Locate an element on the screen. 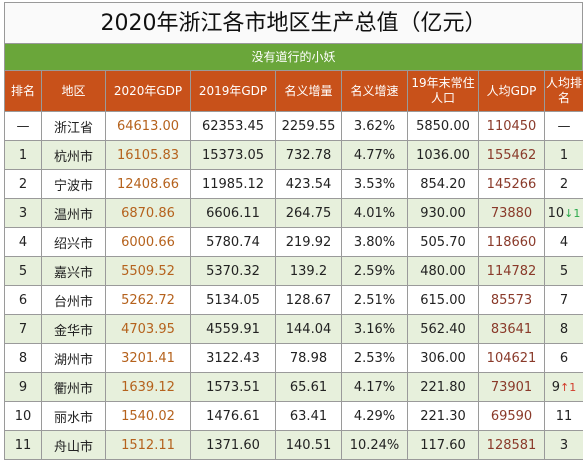  cell-rank: 7 is located at coordinates (23, 329).